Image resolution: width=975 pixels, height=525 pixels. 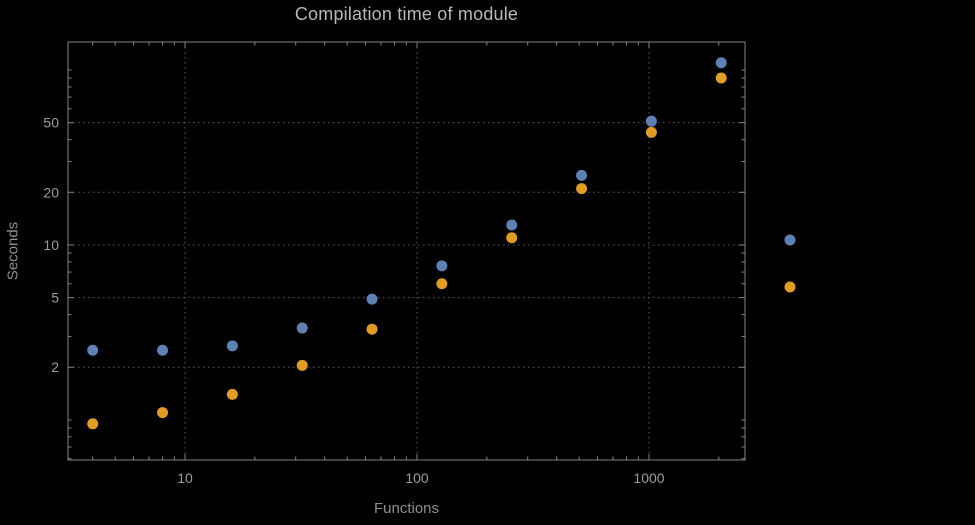 I want to click on x-tick-label: 10, so click(x=185, y=478).